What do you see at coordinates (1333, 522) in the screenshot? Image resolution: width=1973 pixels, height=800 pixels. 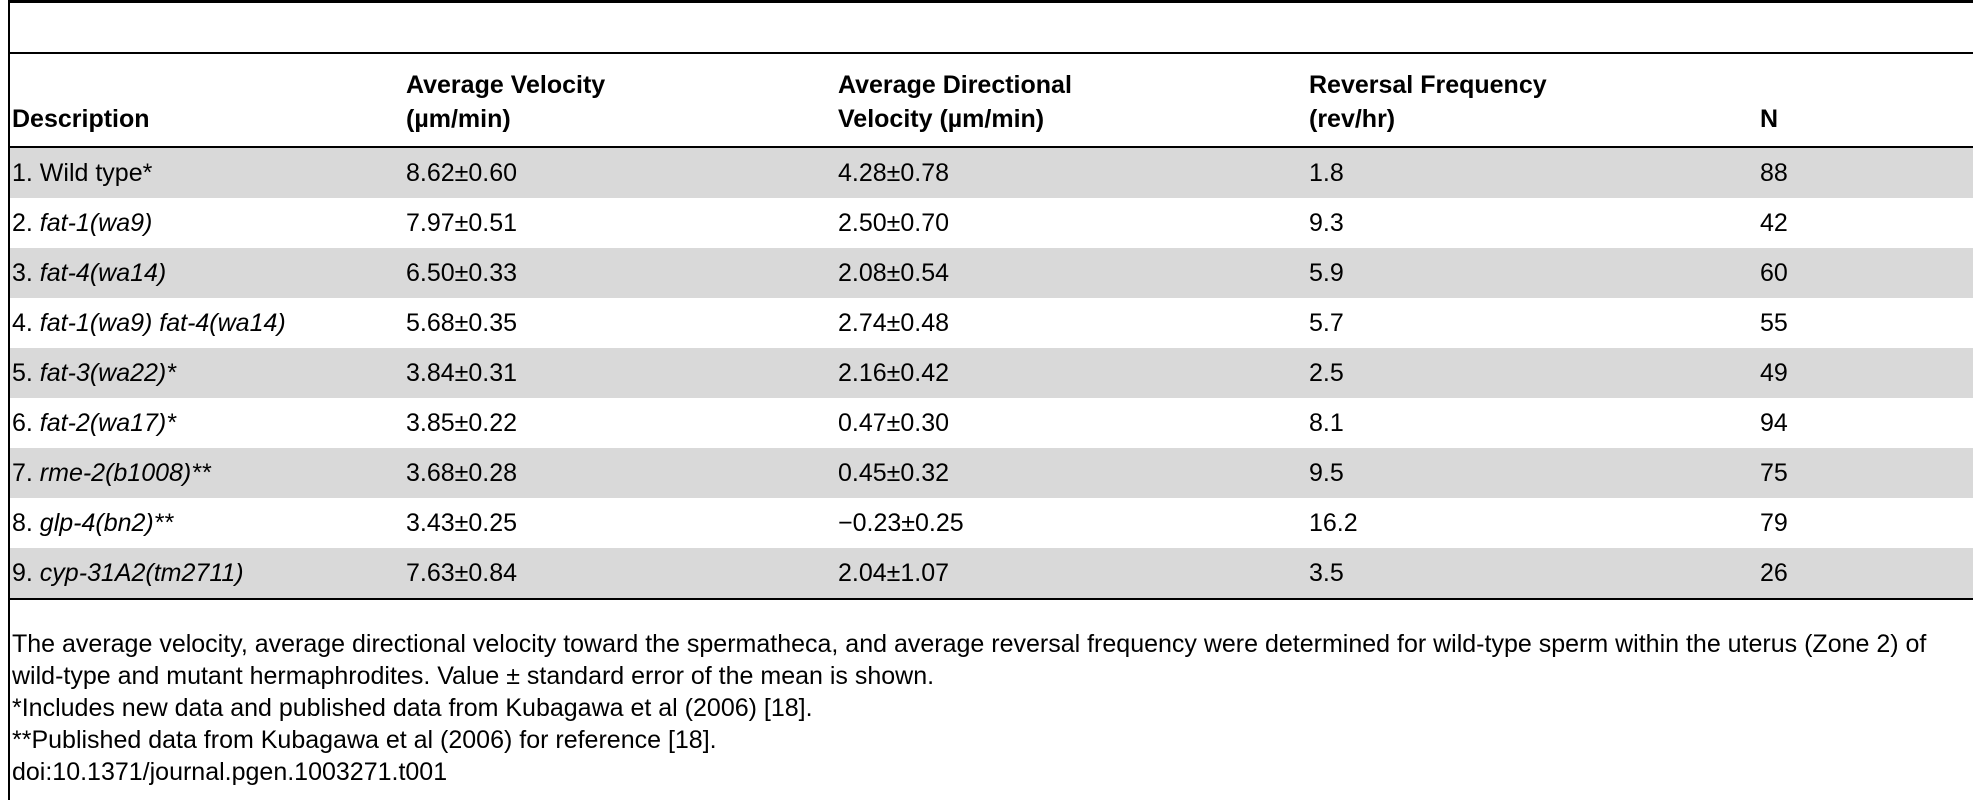 I see `cell-reversal: 16.2` at bounding box center [1333, 522].